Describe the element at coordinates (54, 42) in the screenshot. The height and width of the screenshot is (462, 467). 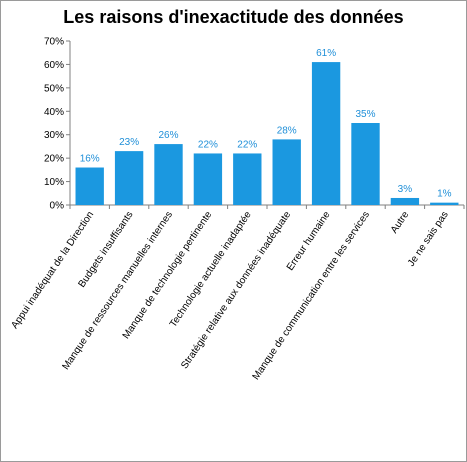
I see `y-tick-label: 70%` at that location.